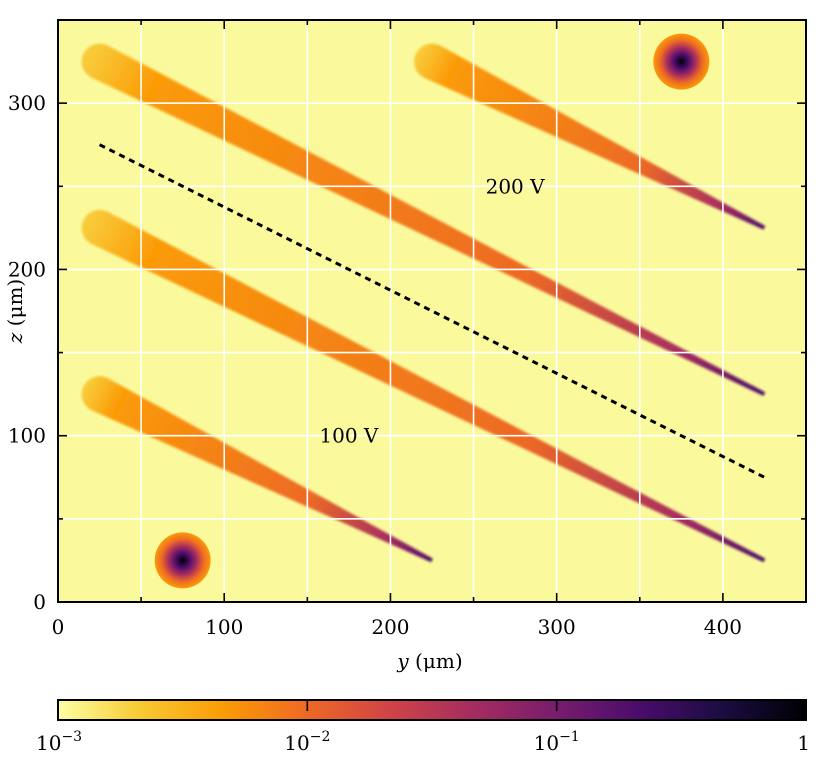 The image size is (830, 759). What do you see at coordinates (27, 436) in the screenshot?
I see `y-tick-label: 100` at bounding box center [27, 436].